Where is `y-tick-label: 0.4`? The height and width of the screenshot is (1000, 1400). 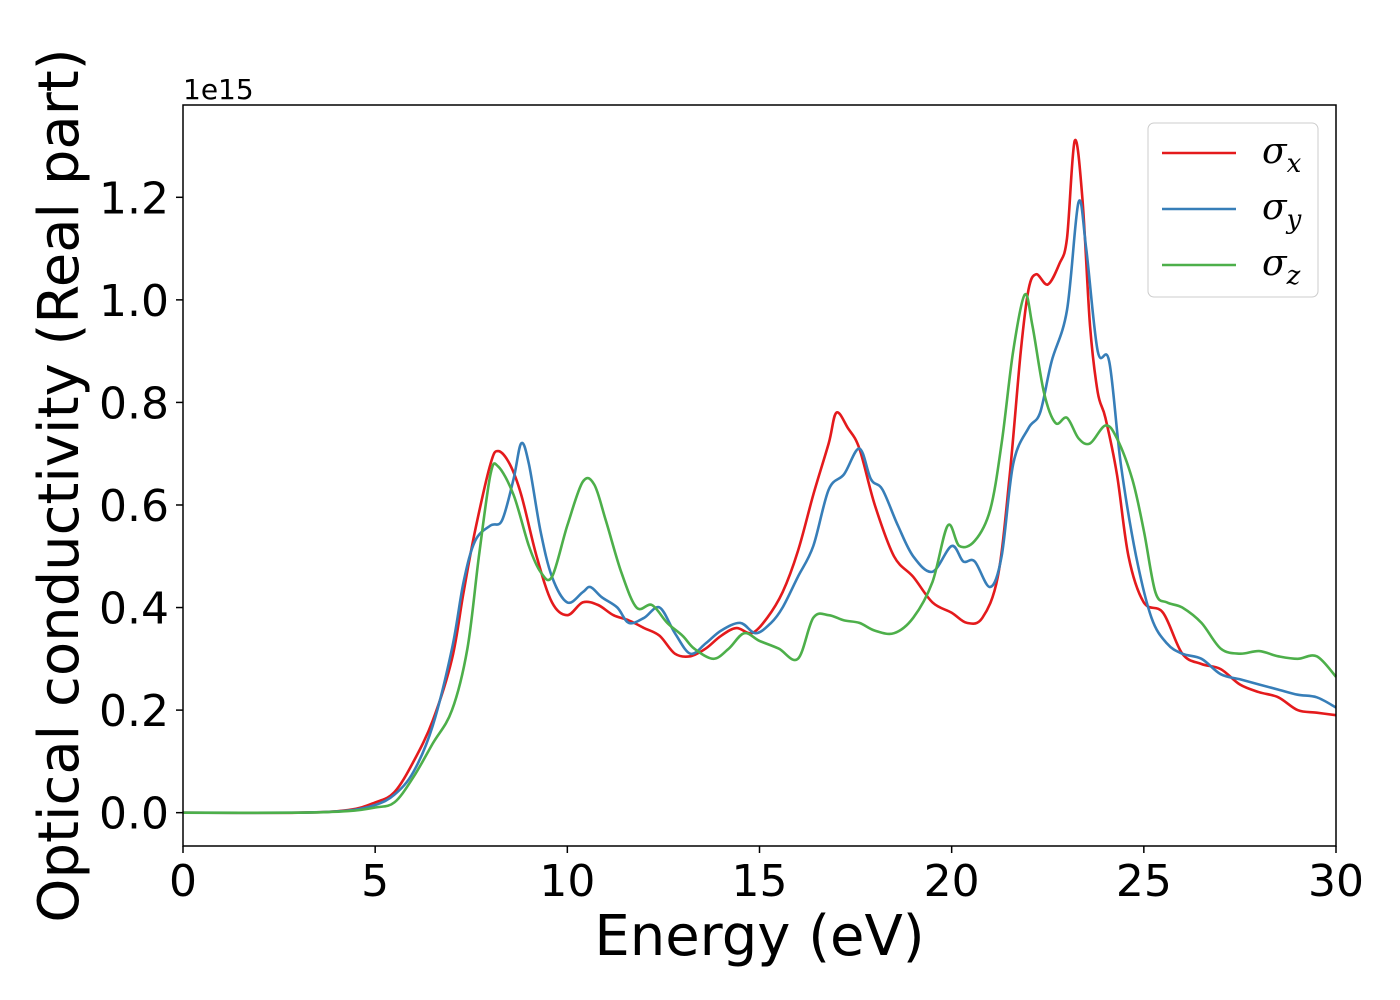
y-tick-label: 0.4 is located at coordinates (134, 609).